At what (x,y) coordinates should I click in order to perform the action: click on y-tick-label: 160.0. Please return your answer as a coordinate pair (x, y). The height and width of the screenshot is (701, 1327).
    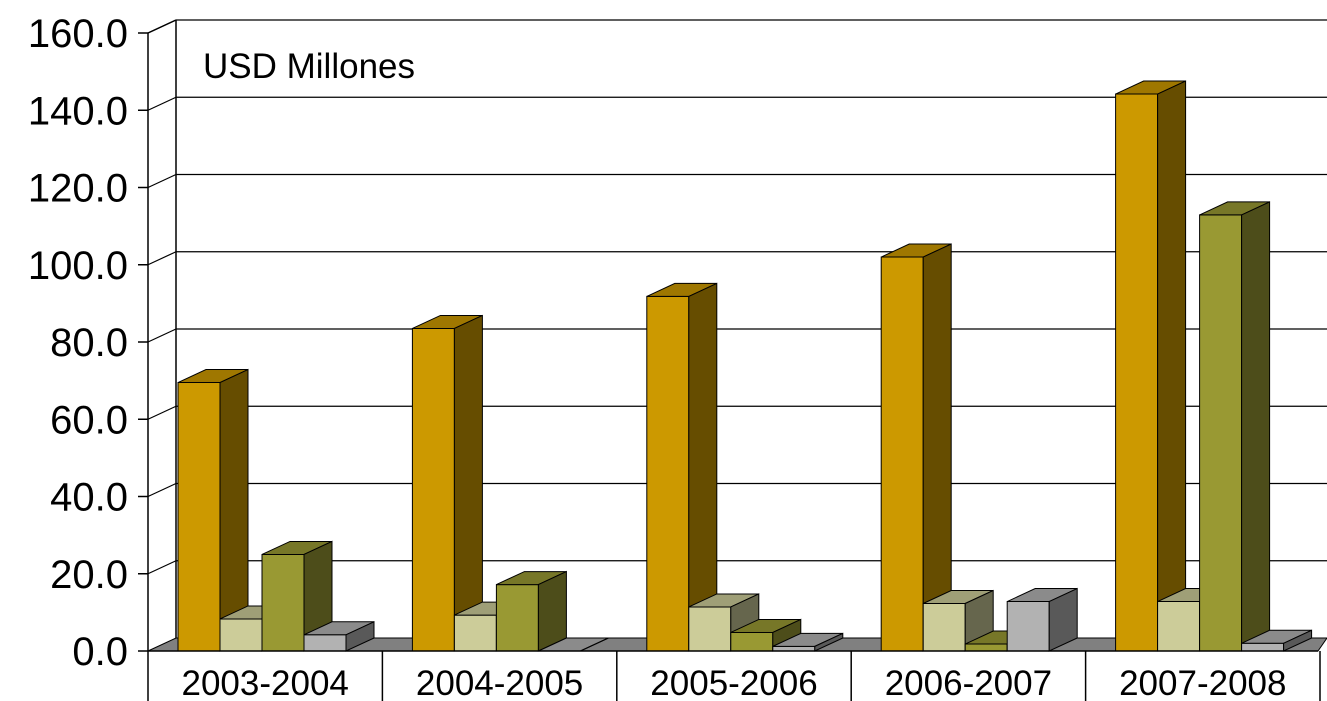
    Looking at the image, I should click on (78, 34).